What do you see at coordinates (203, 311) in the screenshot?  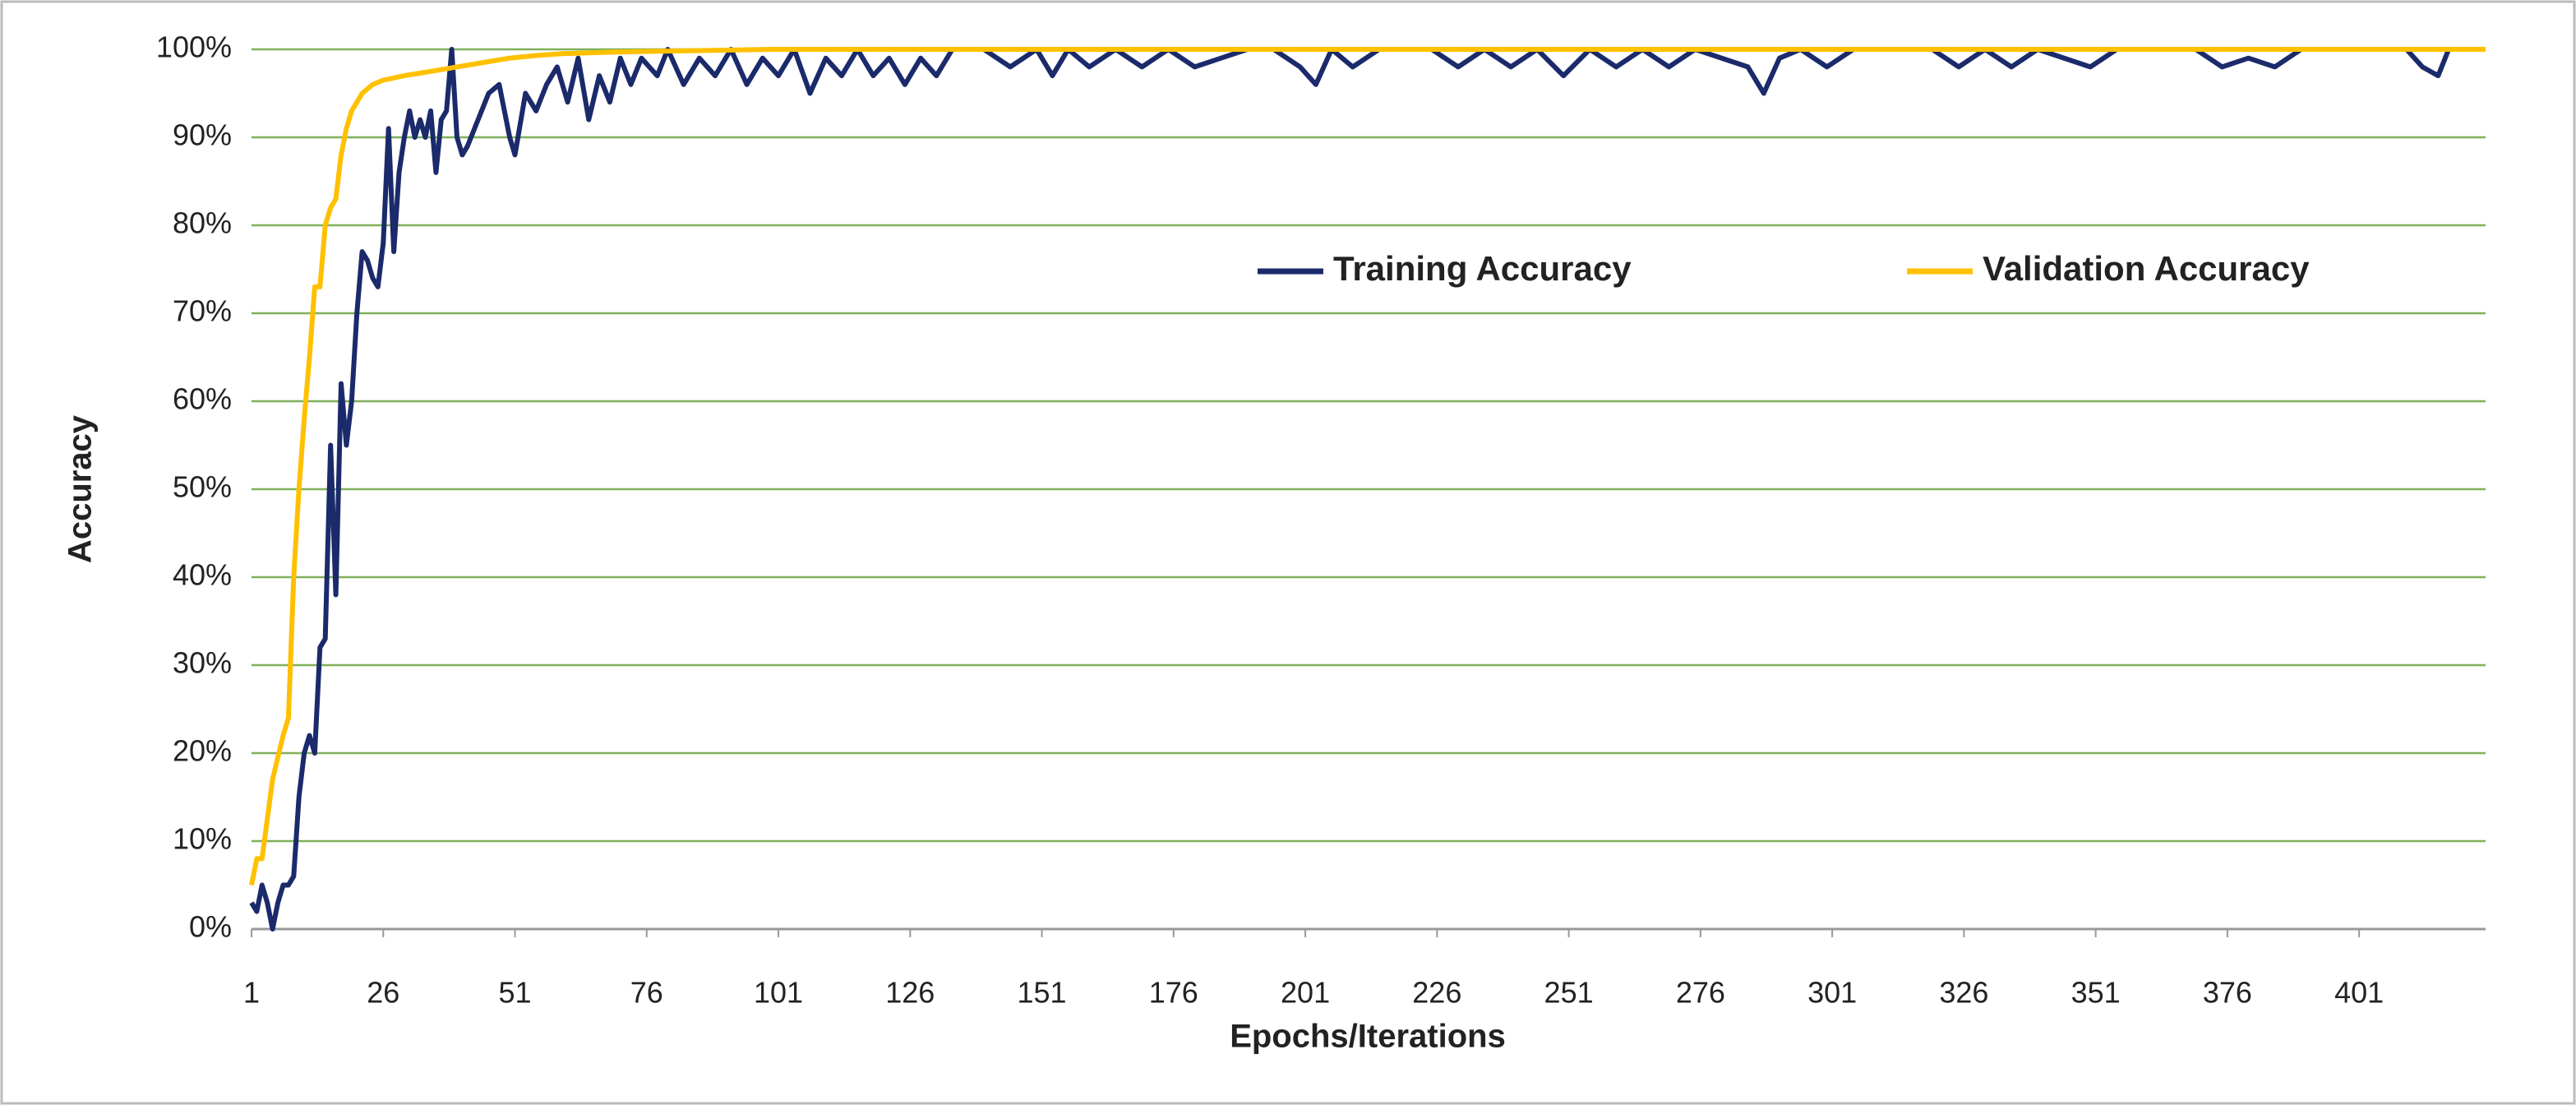 I see `y-tick-label: 70%` at bounding box center [203, 311].